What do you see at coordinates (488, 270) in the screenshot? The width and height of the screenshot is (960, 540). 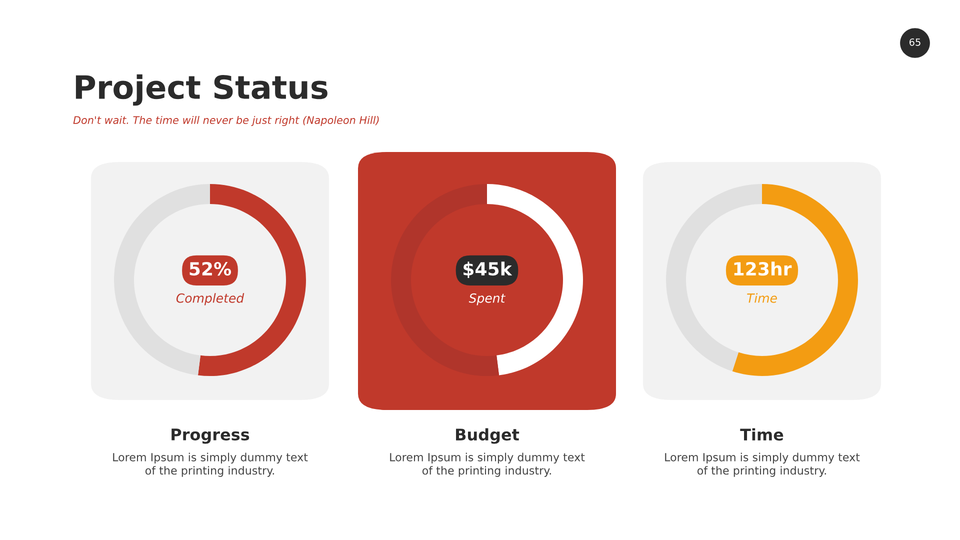 I see `text: $45k` at bounding box center [488, 270].